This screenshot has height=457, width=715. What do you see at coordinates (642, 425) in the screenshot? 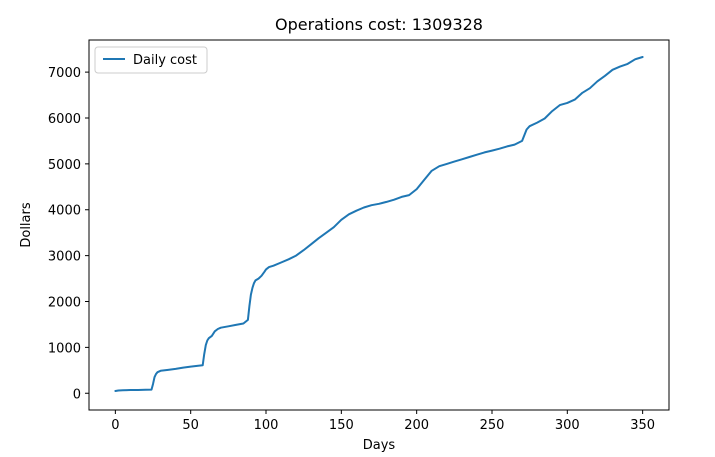
I see `x-tick-label: 350` at bounding box center [642, 425].